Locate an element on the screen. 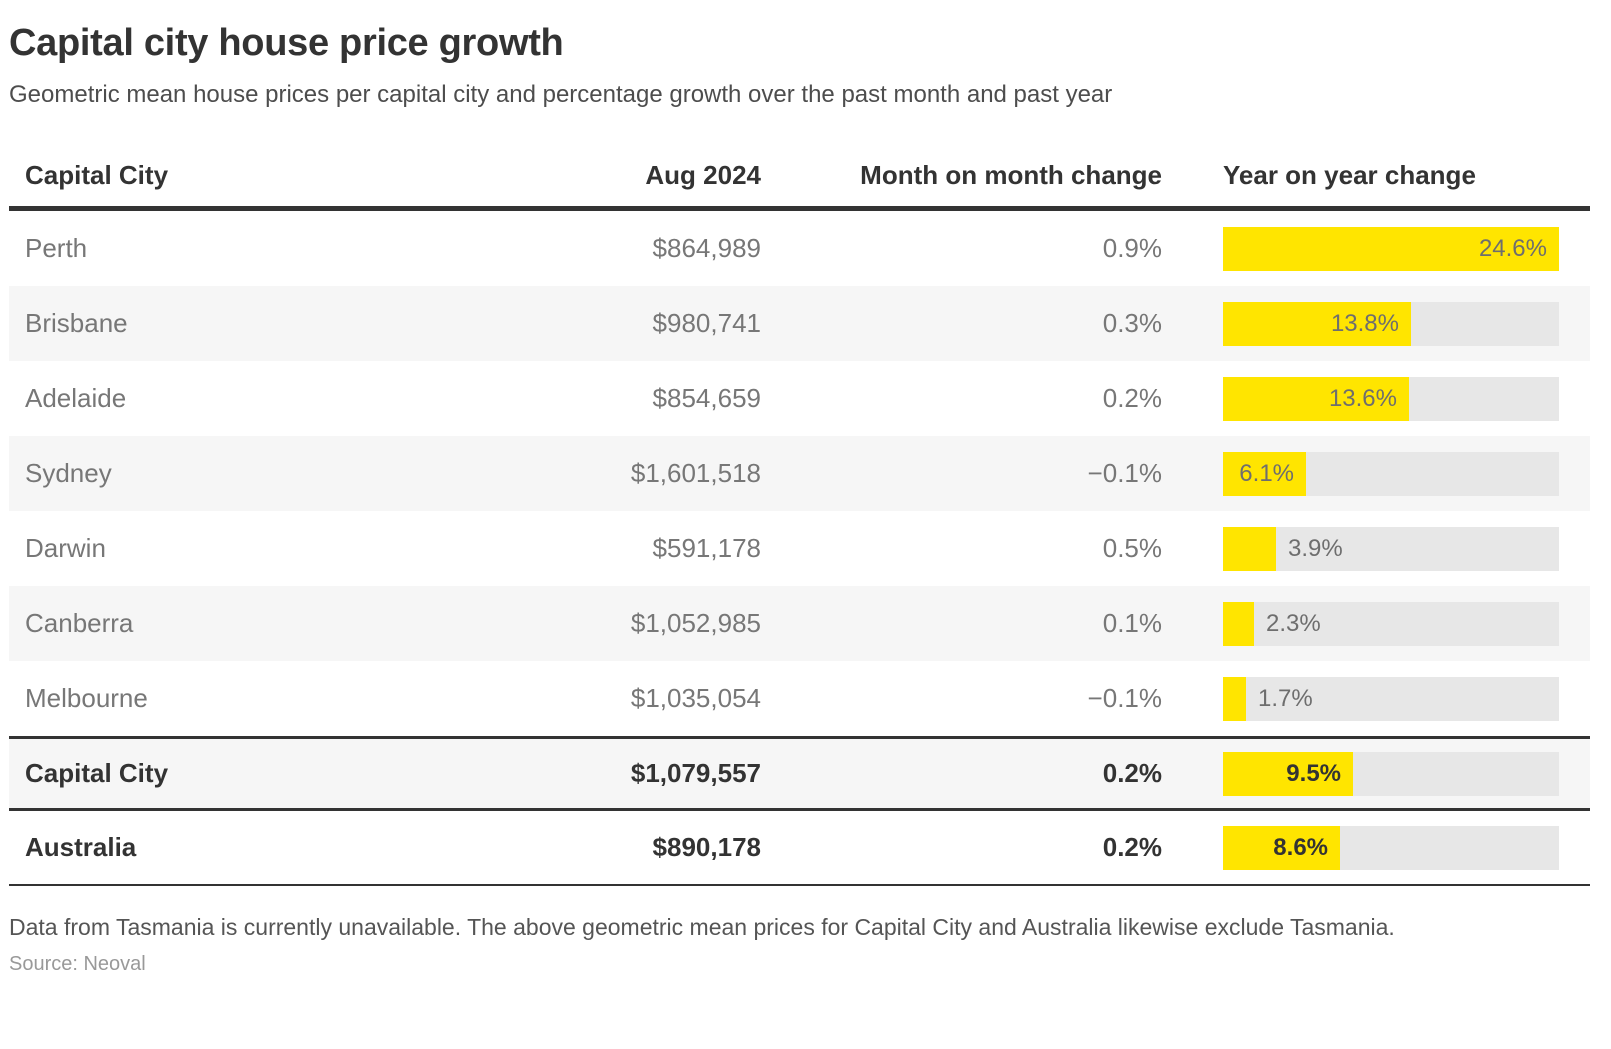 Image resolution: width=1611 pixels, height=1049 pixels. year-on-year-cell: 1.7% is located at coordinates (1376, 698).